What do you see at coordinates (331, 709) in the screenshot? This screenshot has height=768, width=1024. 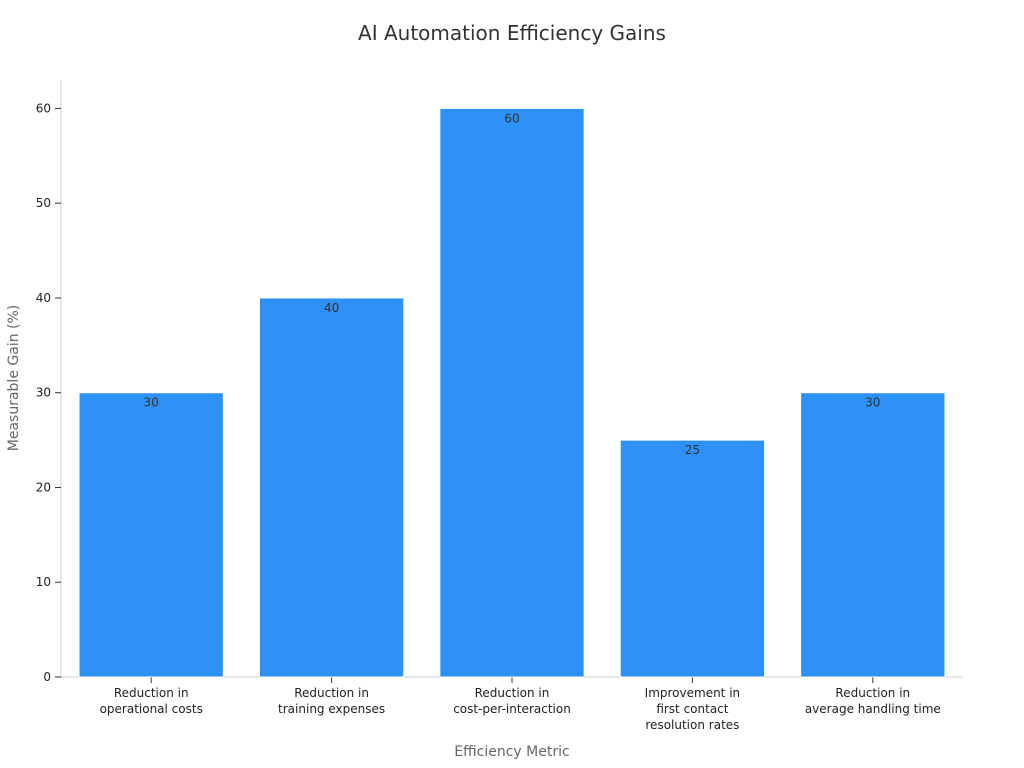 I see `x-tick-label-line: training expenses` at bounding box center [331, 709].